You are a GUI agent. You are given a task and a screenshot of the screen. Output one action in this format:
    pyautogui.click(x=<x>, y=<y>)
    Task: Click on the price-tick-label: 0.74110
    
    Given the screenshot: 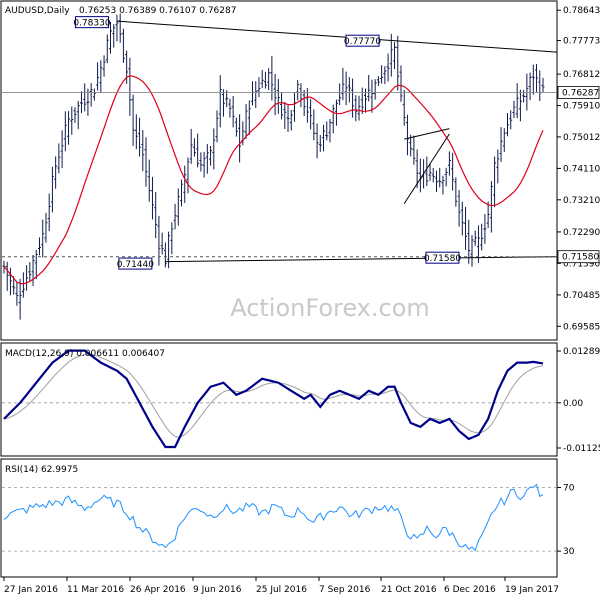 What is the action you would take?
    pyautogui.click(x=581, y=169)
    